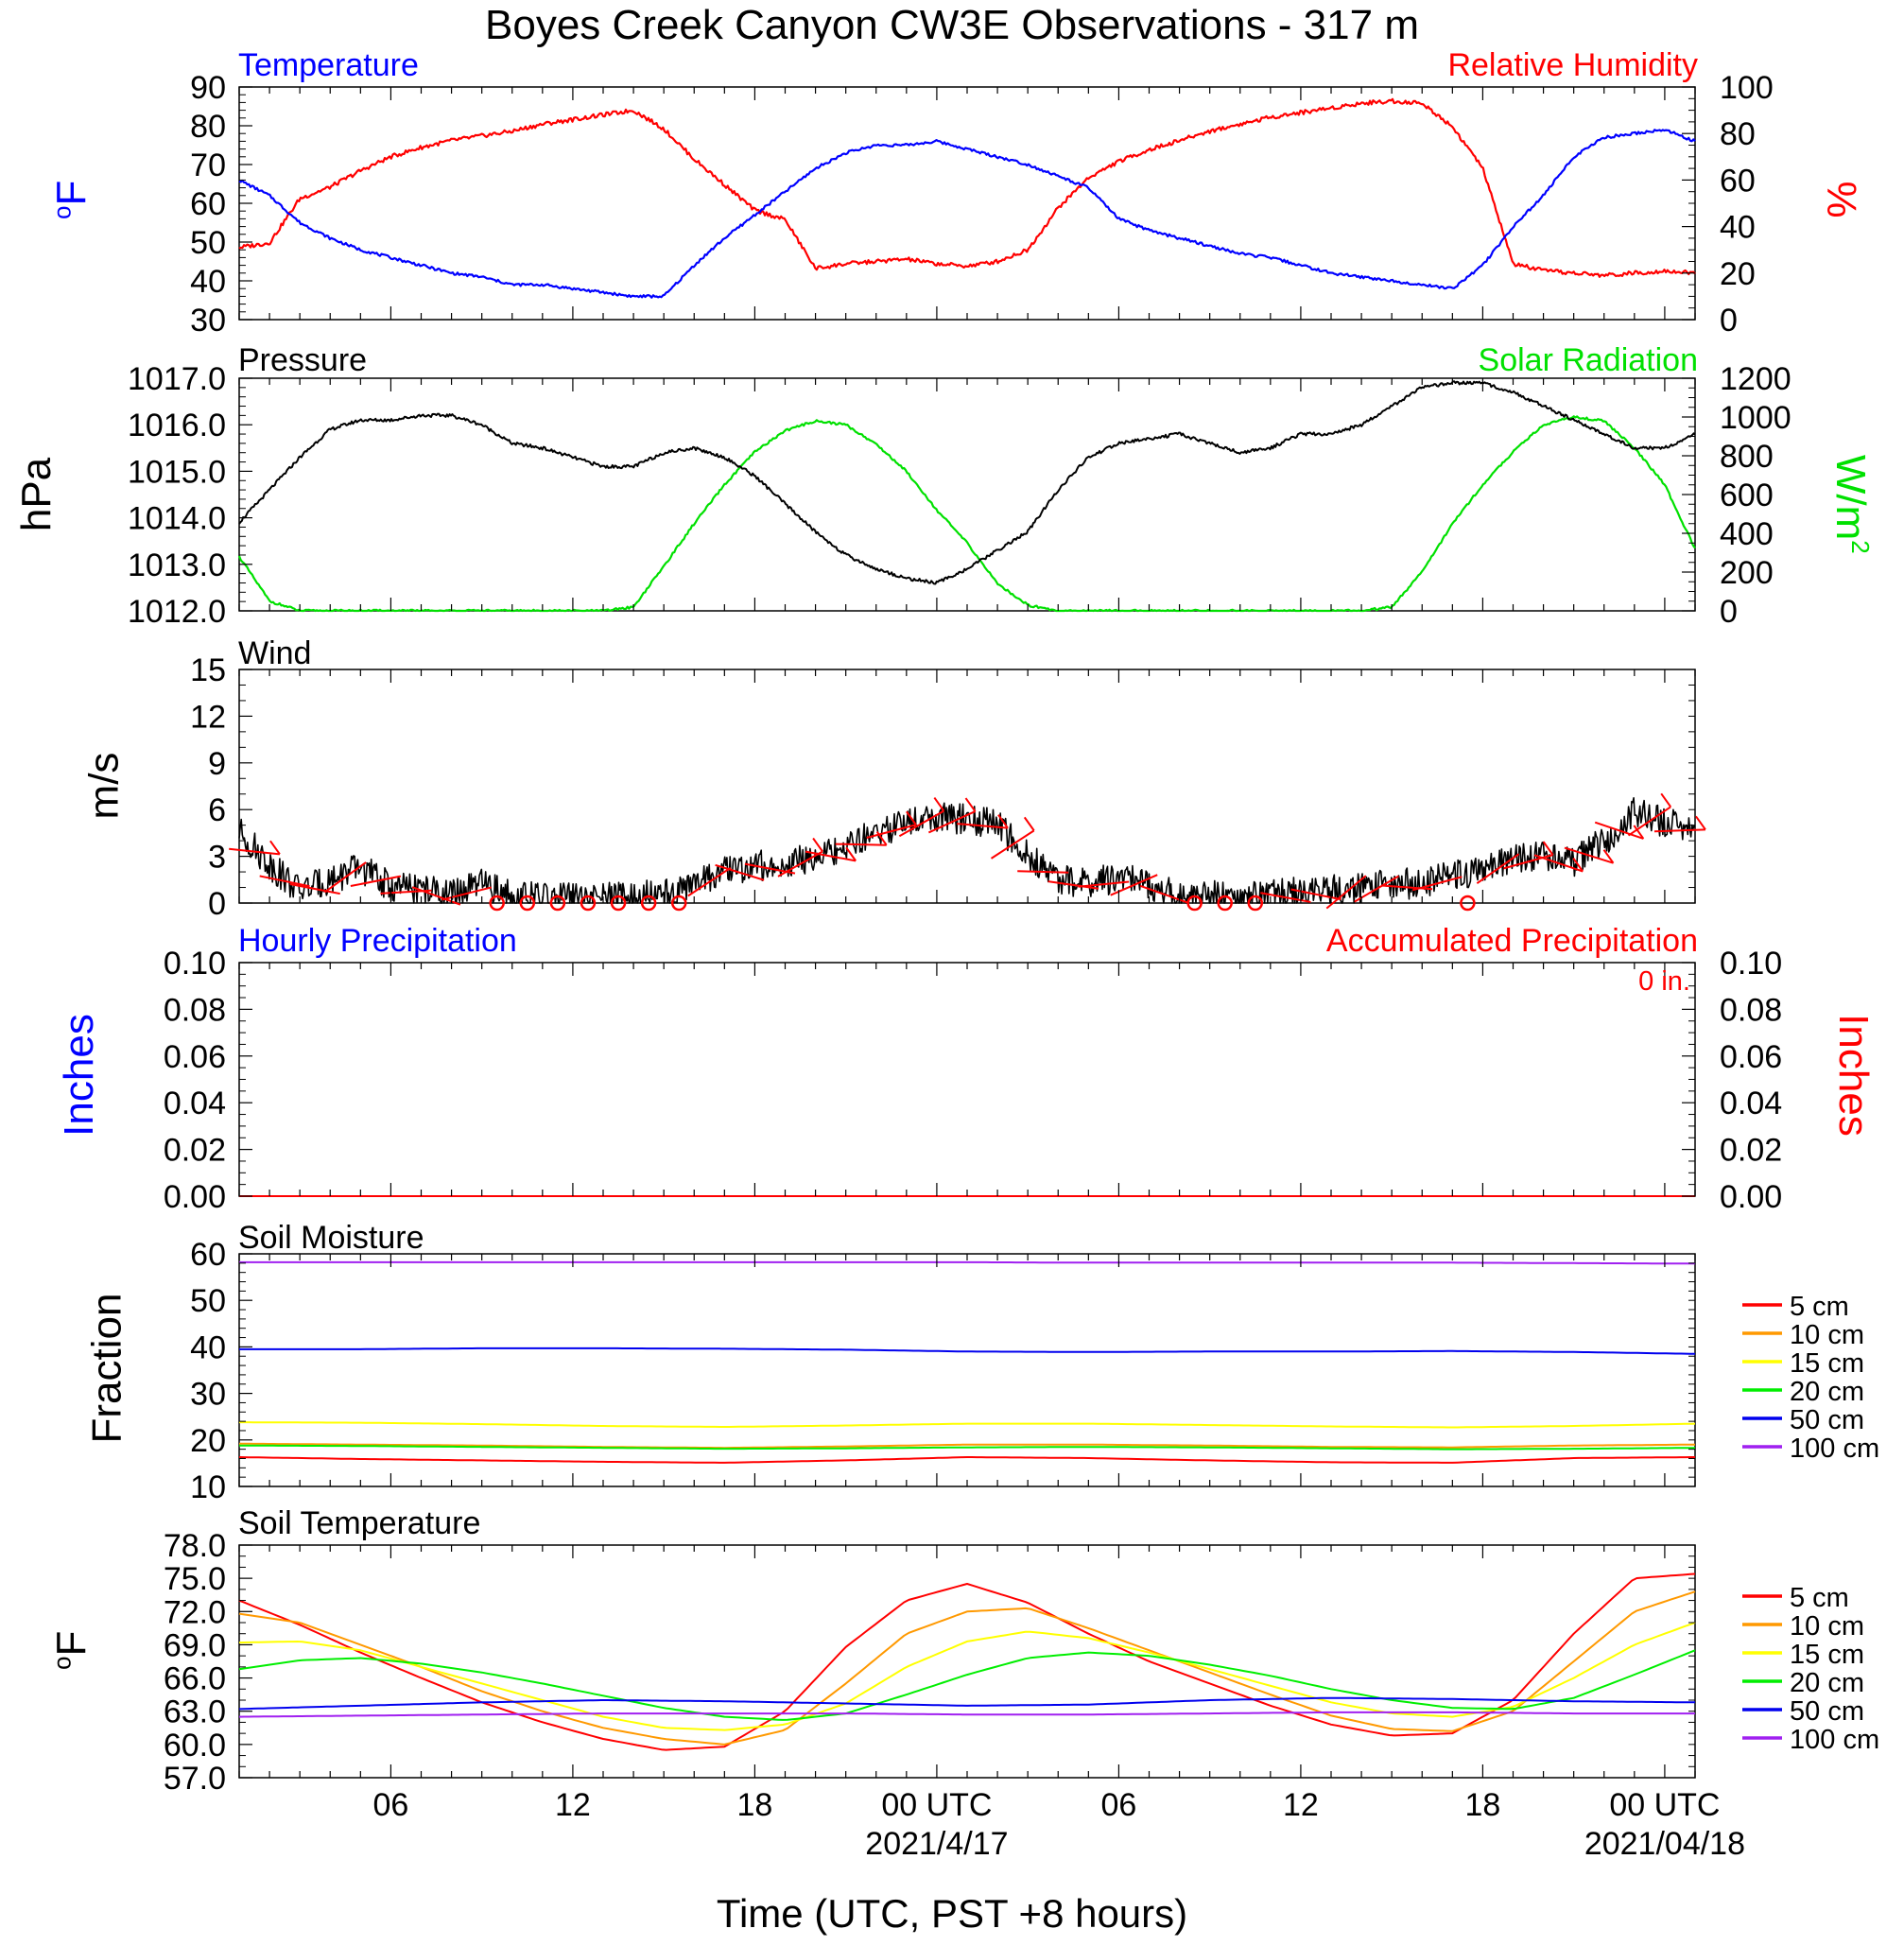 The height and width of the screenshot is (1946, 1904). Describe the element at coordinates (1665, 1805) in the screenshot. I see `x-tick-label: 00 UTC` at that location.